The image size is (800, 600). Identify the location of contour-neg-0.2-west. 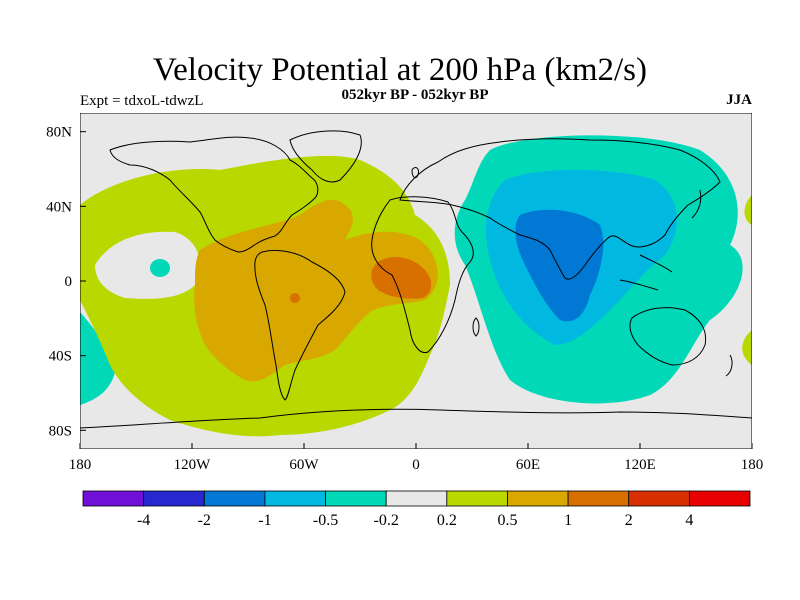
(97, 358).